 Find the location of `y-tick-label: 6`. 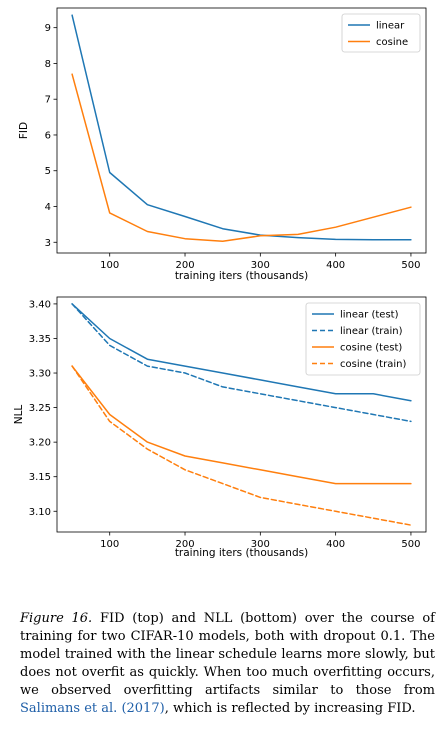

y-tick-label: 6 is located at coordinates (48, 135).